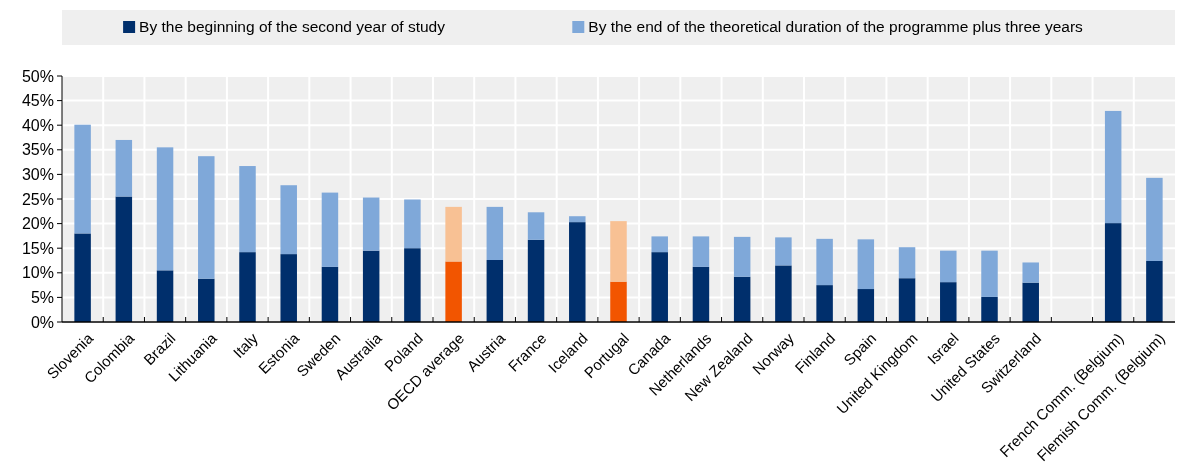 The image size is (1179, 468). I want to click on legend-label: By the end of the theoretical duration of the programme plus three years, so click(836, 26).